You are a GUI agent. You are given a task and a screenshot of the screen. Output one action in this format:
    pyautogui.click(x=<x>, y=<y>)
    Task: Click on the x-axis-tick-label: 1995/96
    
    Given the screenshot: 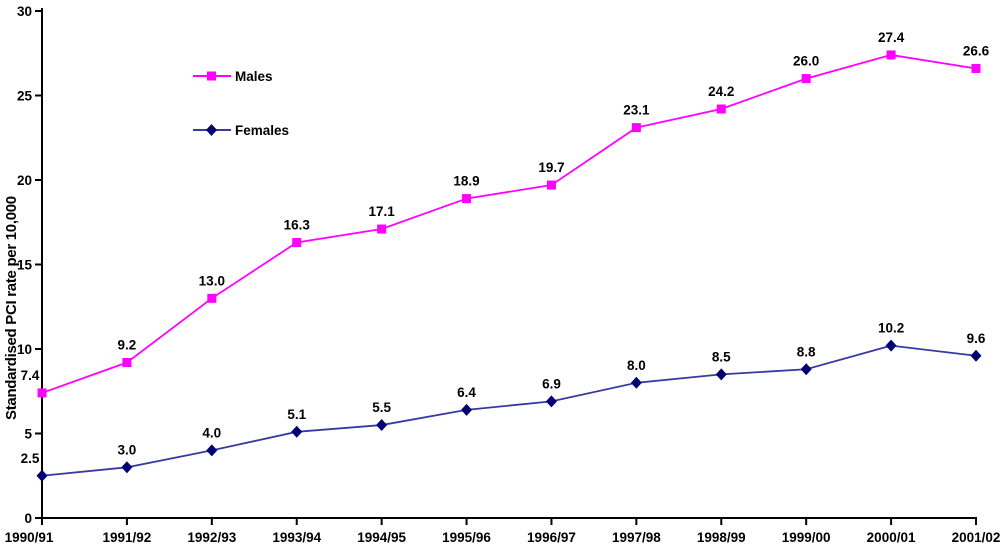 What is the action you would take?
    pyautogui.click(x=466, y=537)
    